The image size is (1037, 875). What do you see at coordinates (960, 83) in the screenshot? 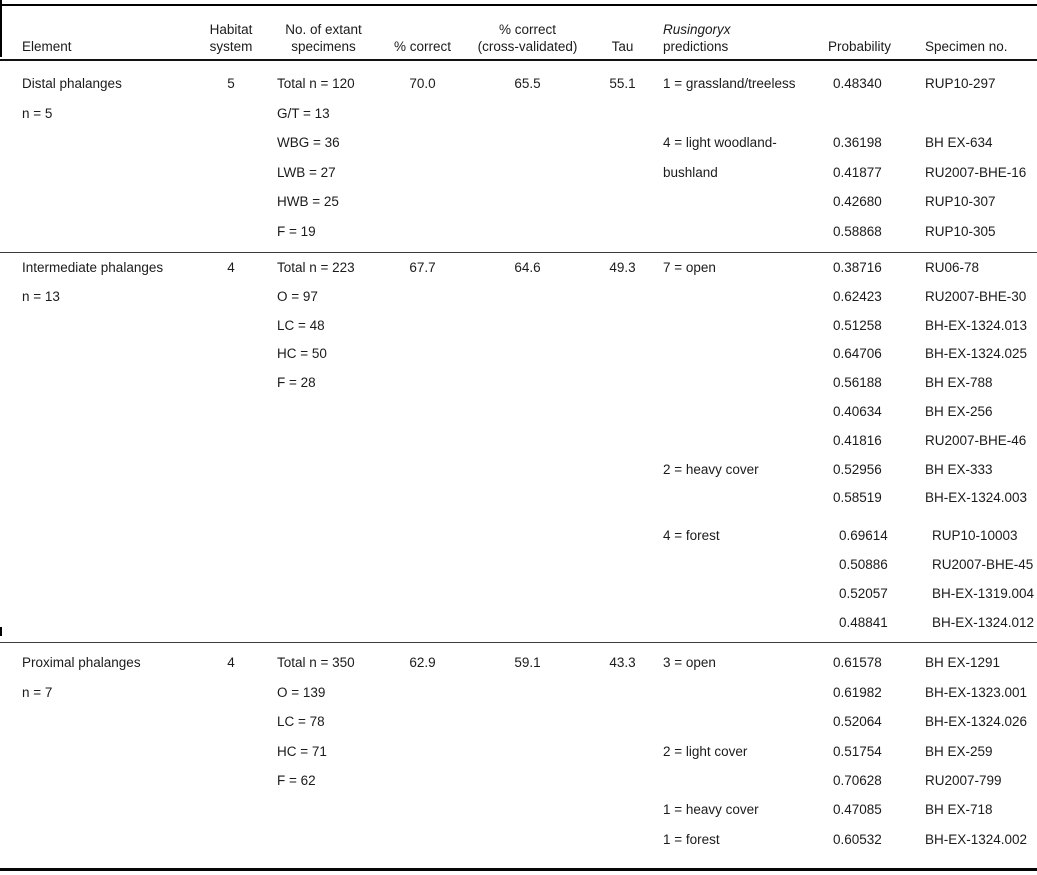
I see `cell-specimen-no: RUP10-297` at bounding box center [960, 83].